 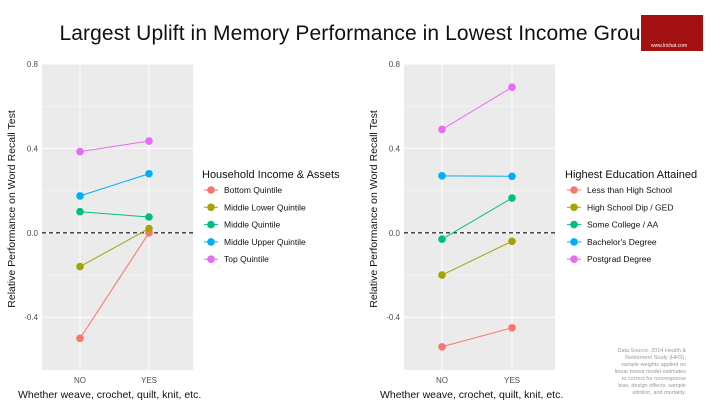 I want to click on legend-title: Household Income & Assets, so click(x=271, y=175).